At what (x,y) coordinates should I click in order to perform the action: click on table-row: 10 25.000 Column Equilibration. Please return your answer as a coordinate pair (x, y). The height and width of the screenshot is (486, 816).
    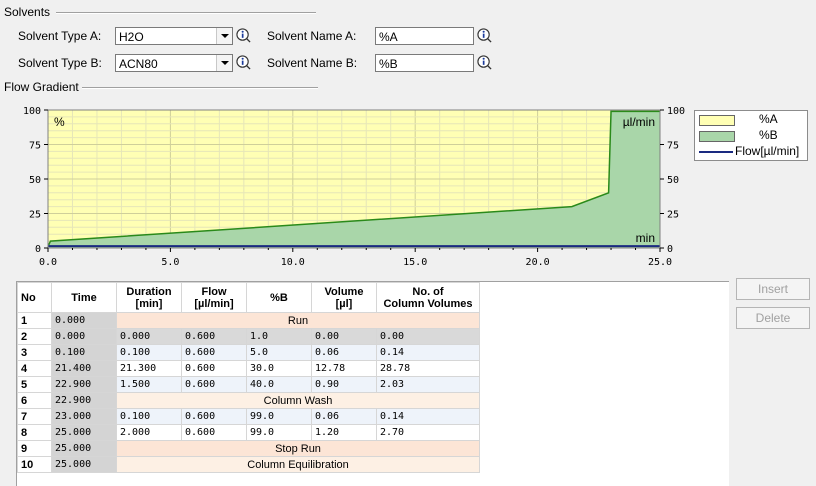
    Looking at the image, I should click on (248, 464).